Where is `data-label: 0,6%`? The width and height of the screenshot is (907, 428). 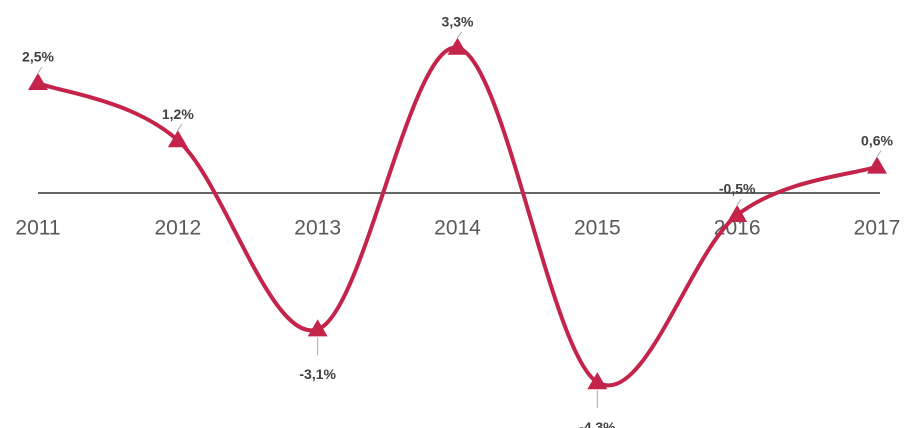 data-label: 0,6% is located at coordinates (877, 140).